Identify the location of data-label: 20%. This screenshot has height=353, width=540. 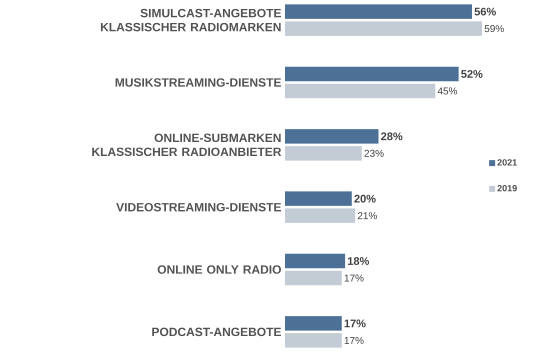
(365, 198).